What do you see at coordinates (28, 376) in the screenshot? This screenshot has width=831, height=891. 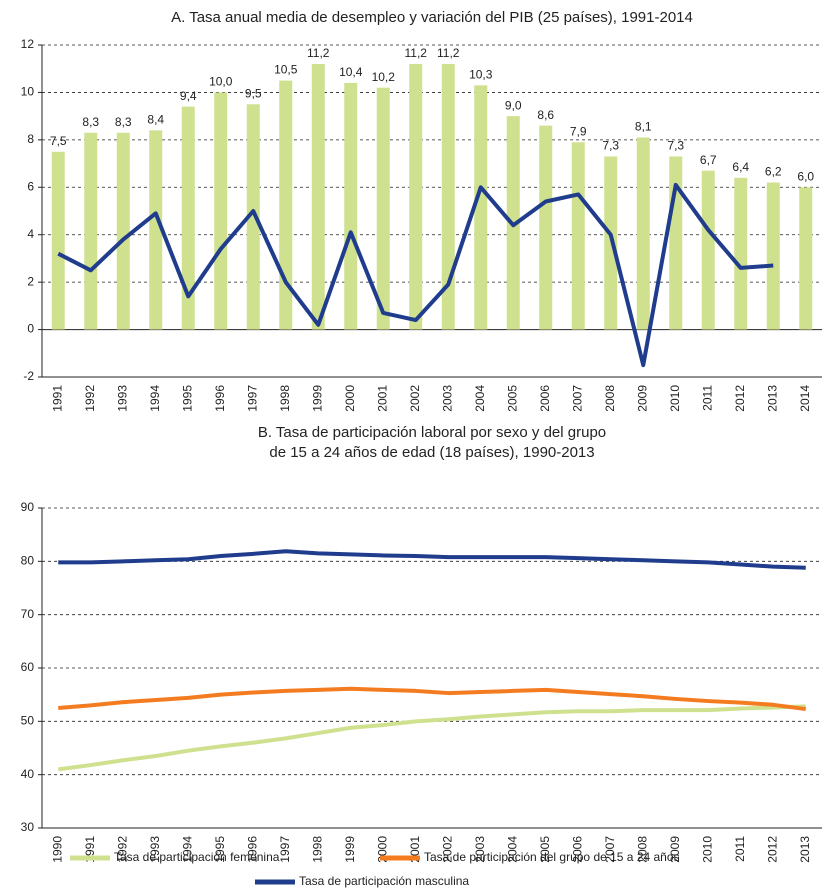 I see `y-tick-label: -2` at bounding box center [28, 376].